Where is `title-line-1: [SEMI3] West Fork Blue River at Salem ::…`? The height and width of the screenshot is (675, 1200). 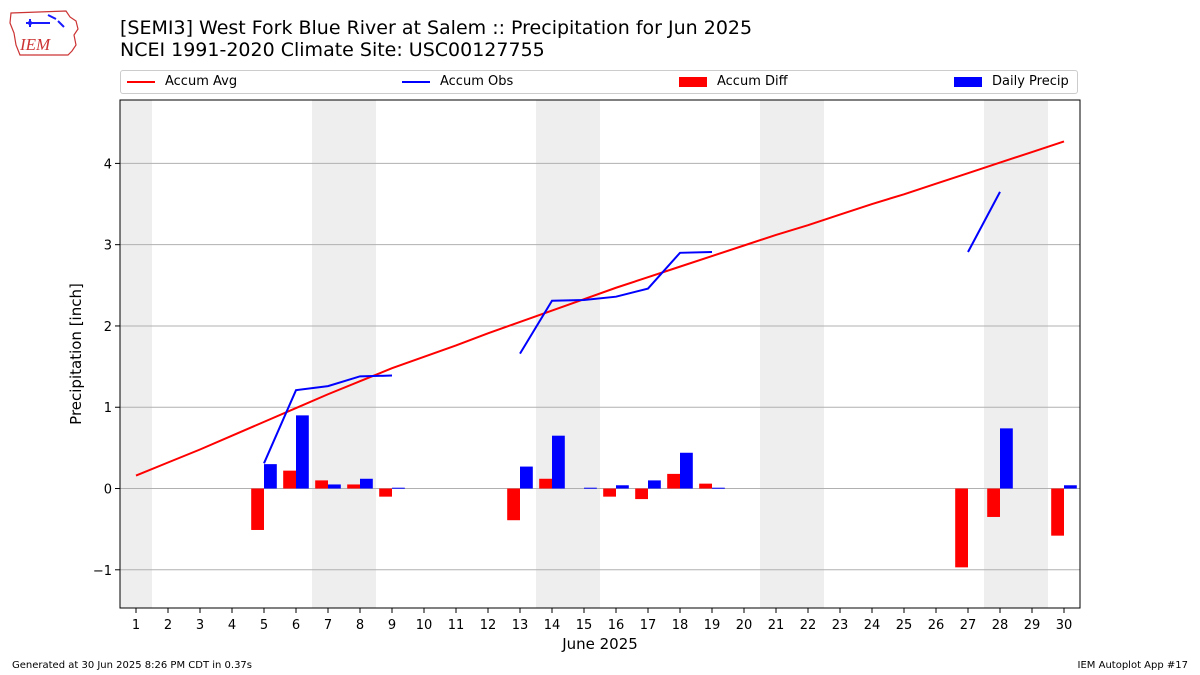
title-line-1: [SEMI3] West Fork Blue River at Salem ::… is located at coordinates (436, 28).